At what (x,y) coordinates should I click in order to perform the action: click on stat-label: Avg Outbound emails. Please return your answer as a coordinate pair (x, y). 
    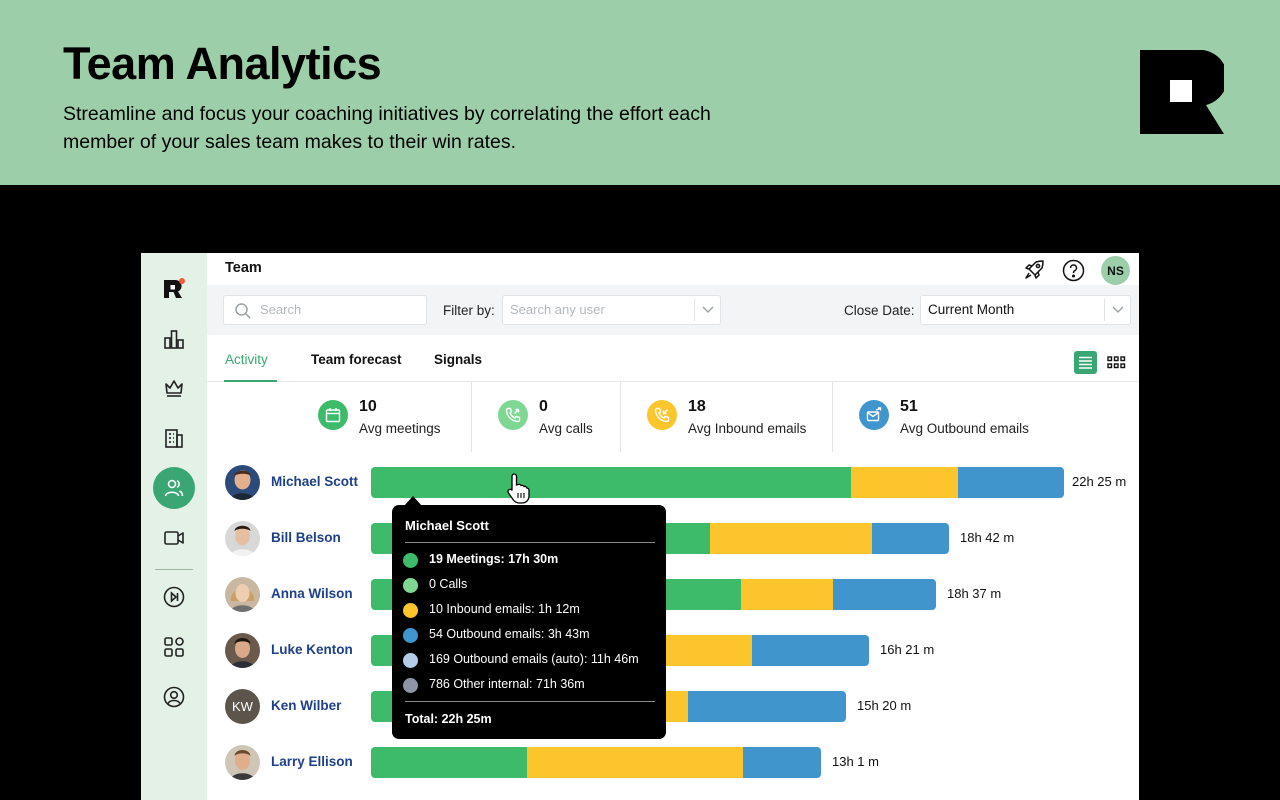
    Looking at the image, I should click on (964, 428).